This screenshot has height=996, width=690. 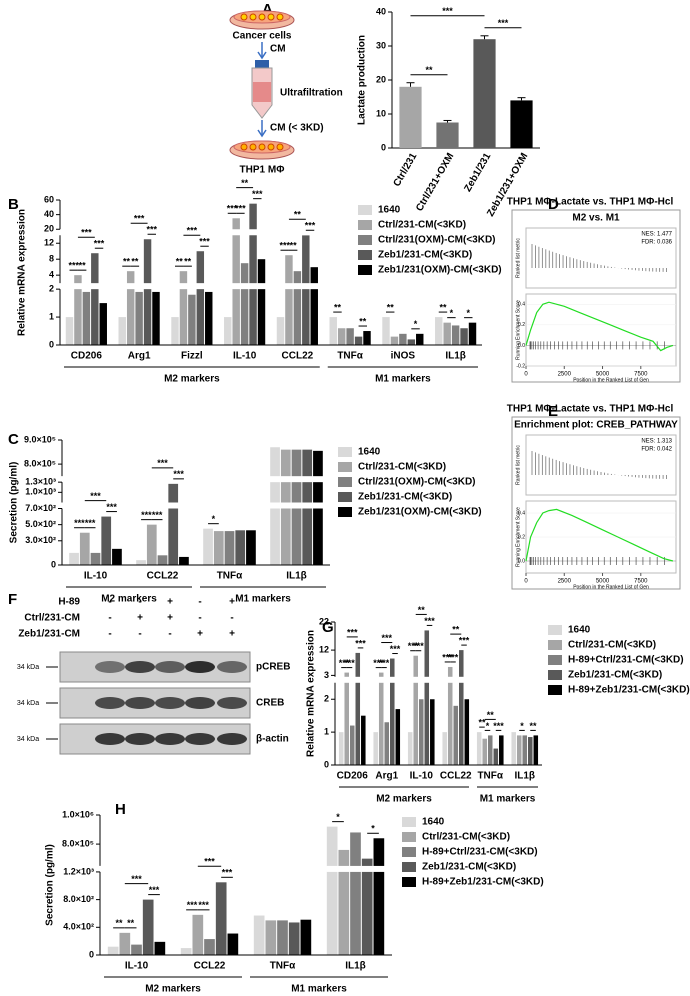 What do you see at coordinates (139, 356) in the screenshot?
I see `x-tick-label: Arg1` at bounding box center [139, 356].